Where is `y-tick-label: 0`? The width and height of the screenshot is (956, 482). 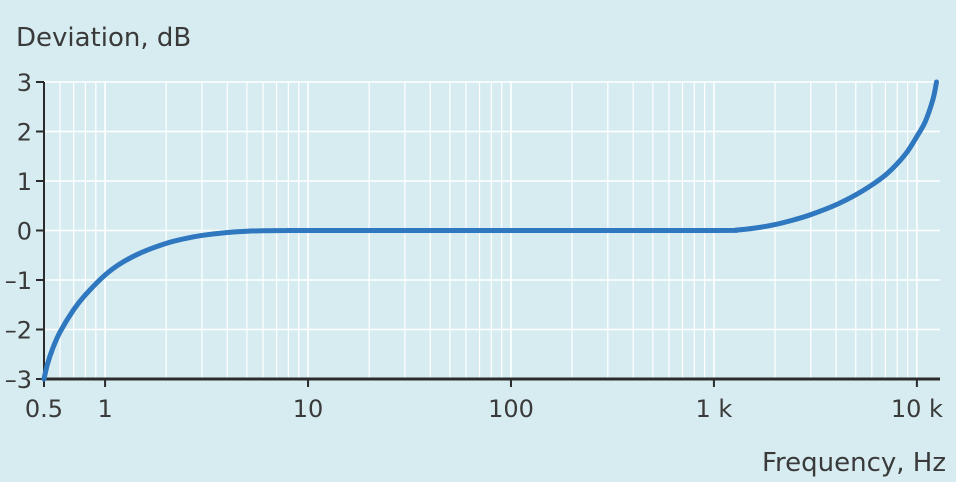 y-tick-label: 0 is located at coordinates (24, 232).